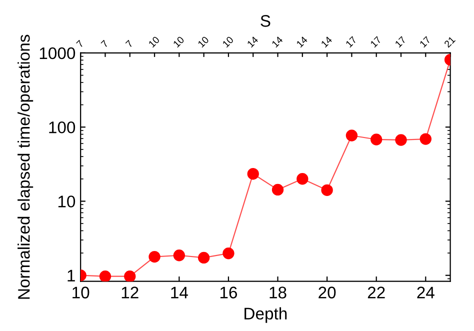 This screenshot has width=474, height=331. I want to click on x-tick-label: 24, so click(425, 292).